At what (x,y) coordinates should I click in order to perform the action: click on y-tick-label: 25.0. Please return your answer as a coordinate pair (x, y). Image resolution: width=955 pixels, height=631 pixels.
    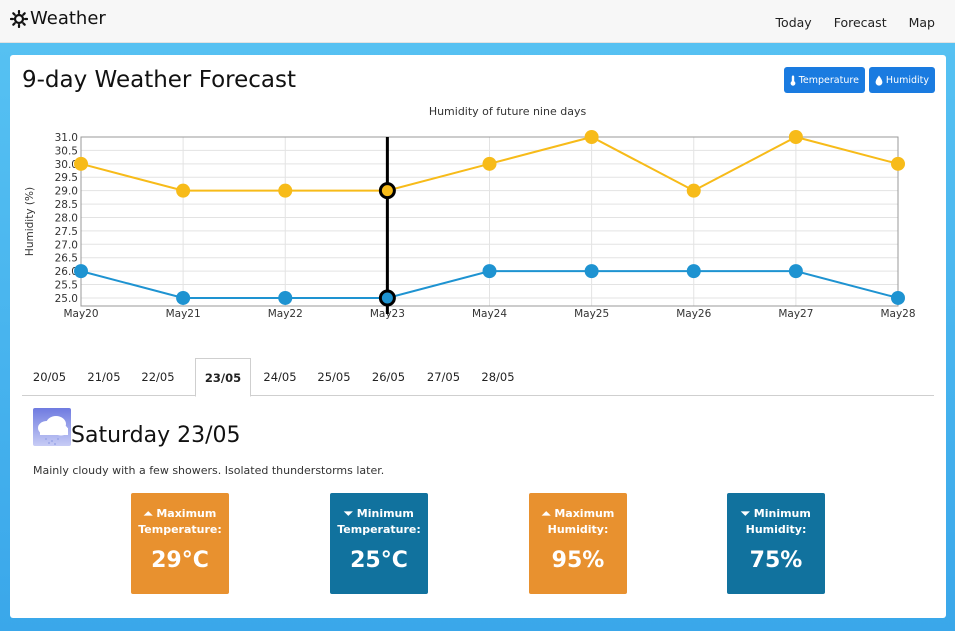
    Looking at the image, I should click on (66, 299).